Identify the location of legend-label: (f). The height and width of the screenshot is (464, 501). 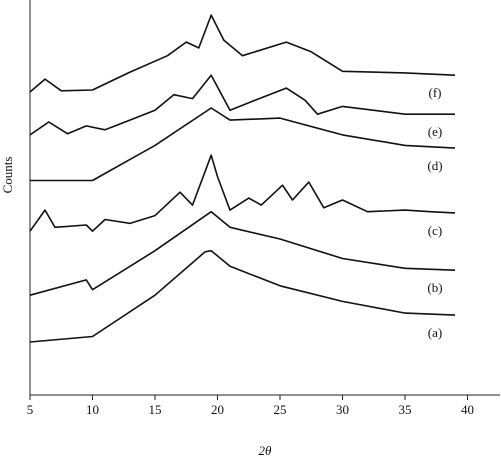
(435, 92).